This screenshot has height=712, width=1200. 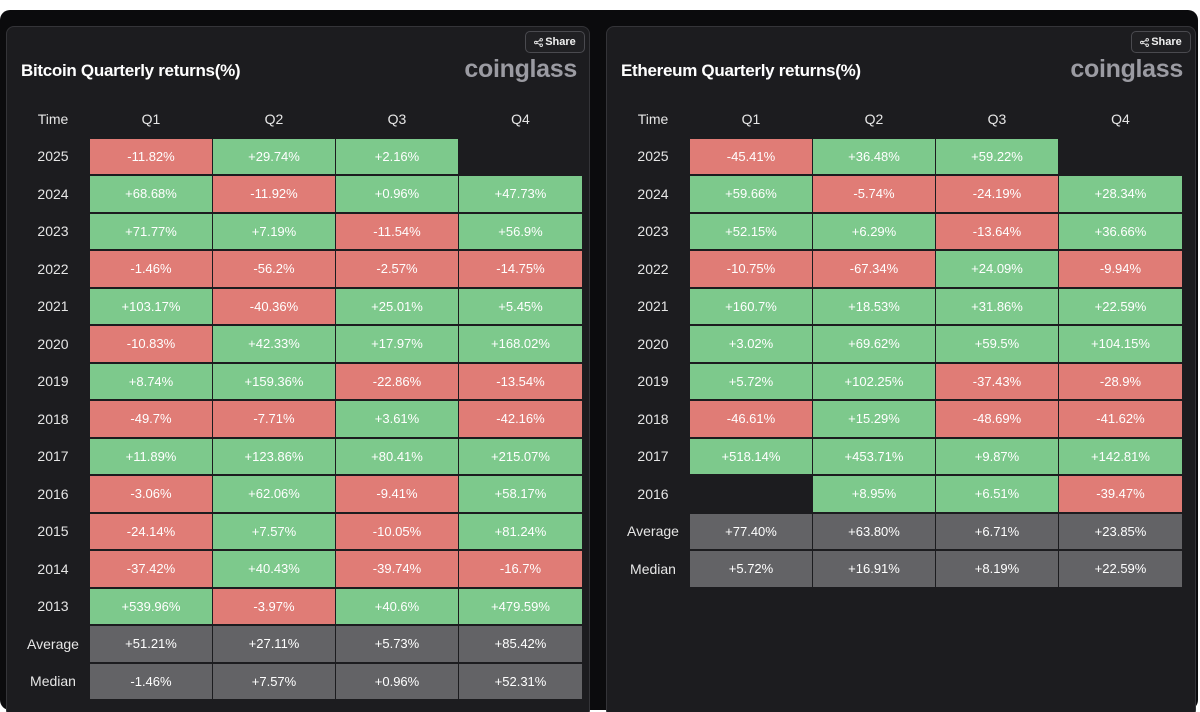 What do you see at coordinates (151, 269) in the screenshot?
I see `return-cell: -1.46%` at bounding box center [151, 269].